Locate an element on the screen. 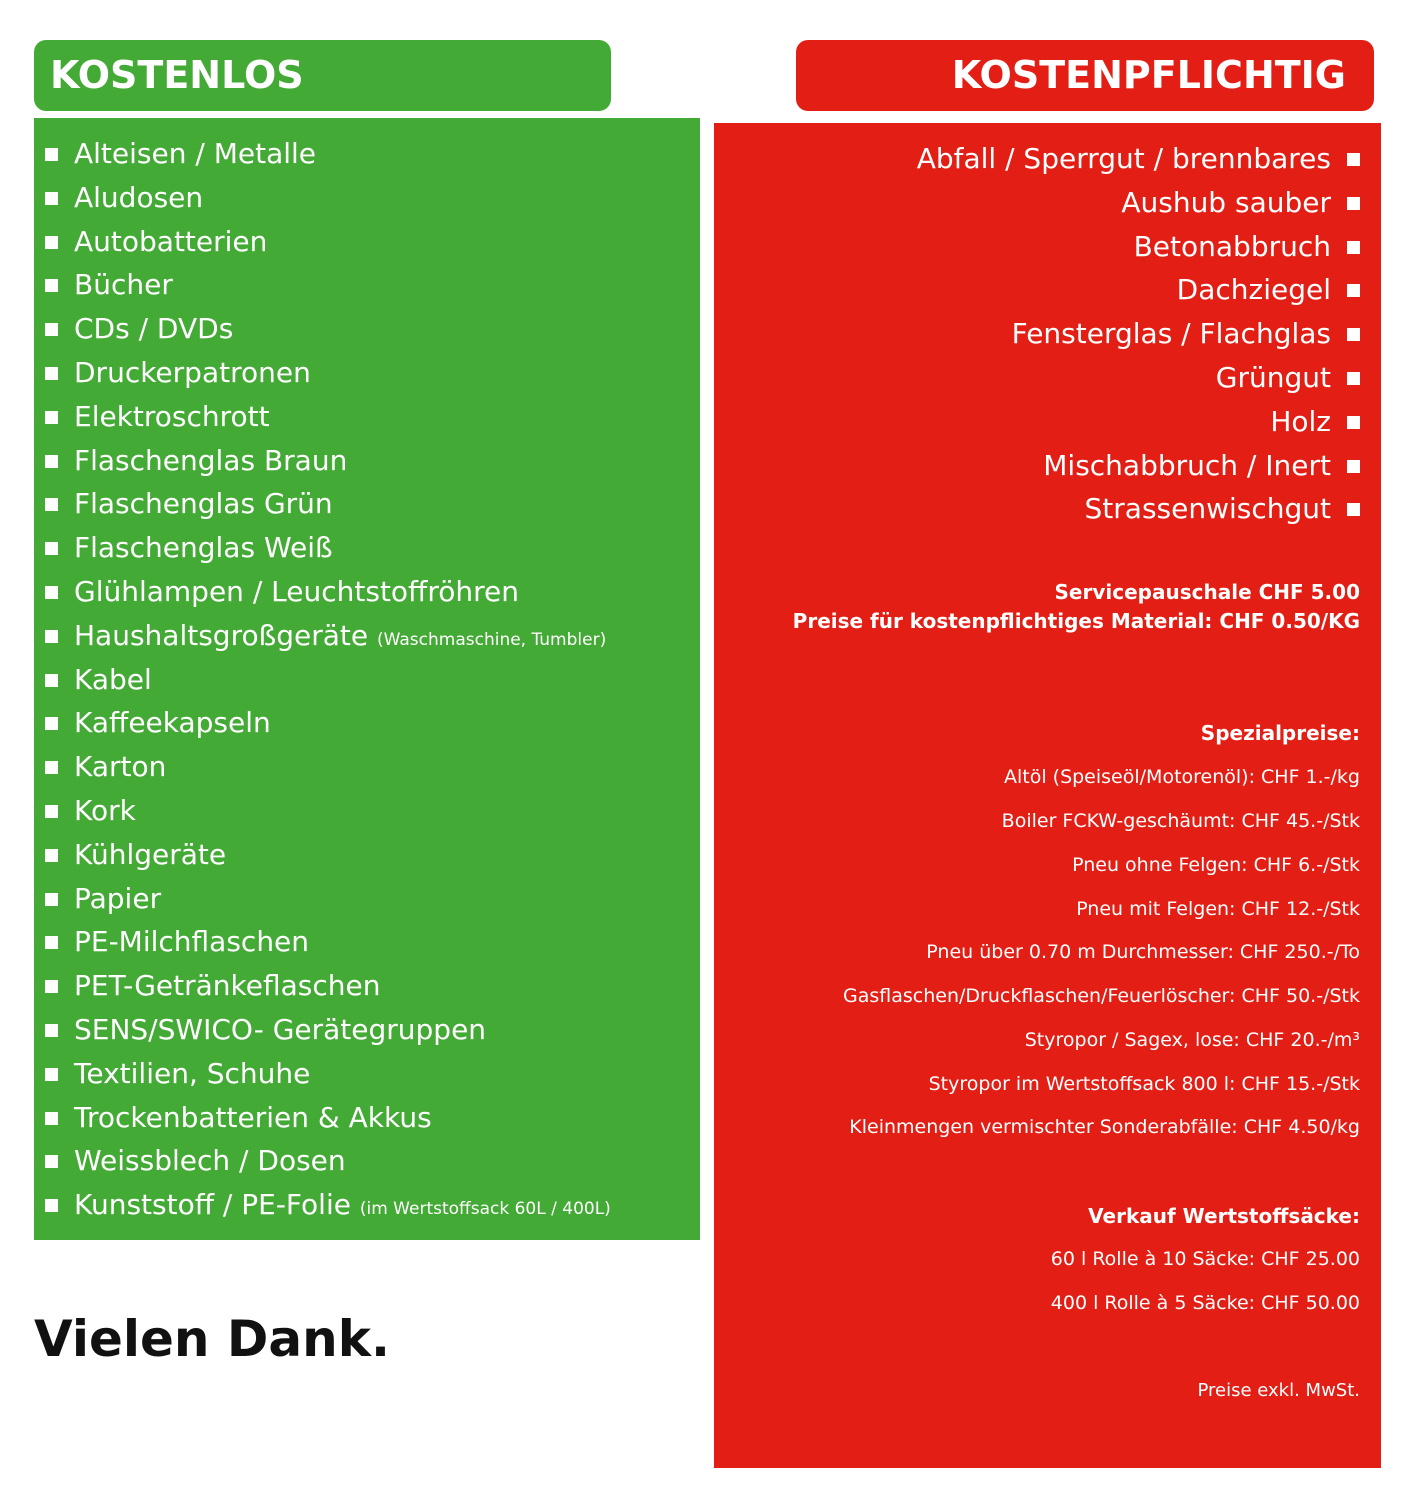 This screenshot has height=1500, width=1418. vat-footnote: Preise exkl. MwSt. is located at coordinates (1278, 1390).